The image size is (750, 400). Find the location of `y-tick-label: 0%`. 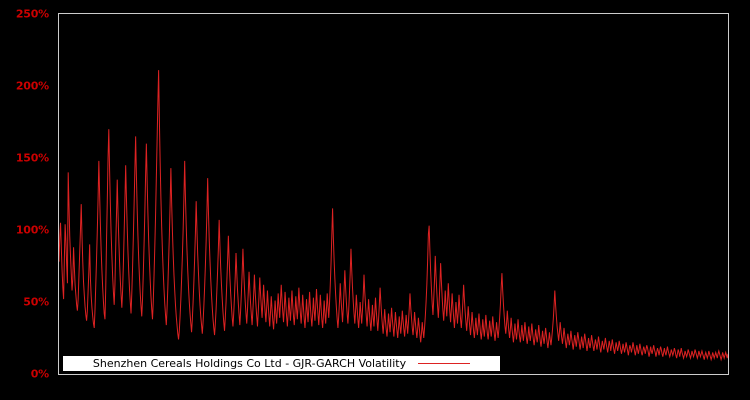

y-tick-label: 0% is located at coordinates (39, 374).